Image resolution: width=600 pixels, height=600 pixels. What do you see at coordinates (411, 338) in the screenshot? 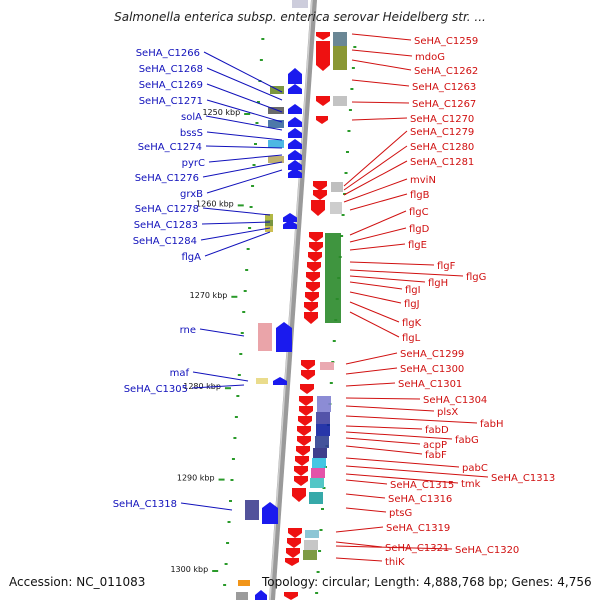
I see `gene-label-flgL: flgL` at bounding box center [411, 338].